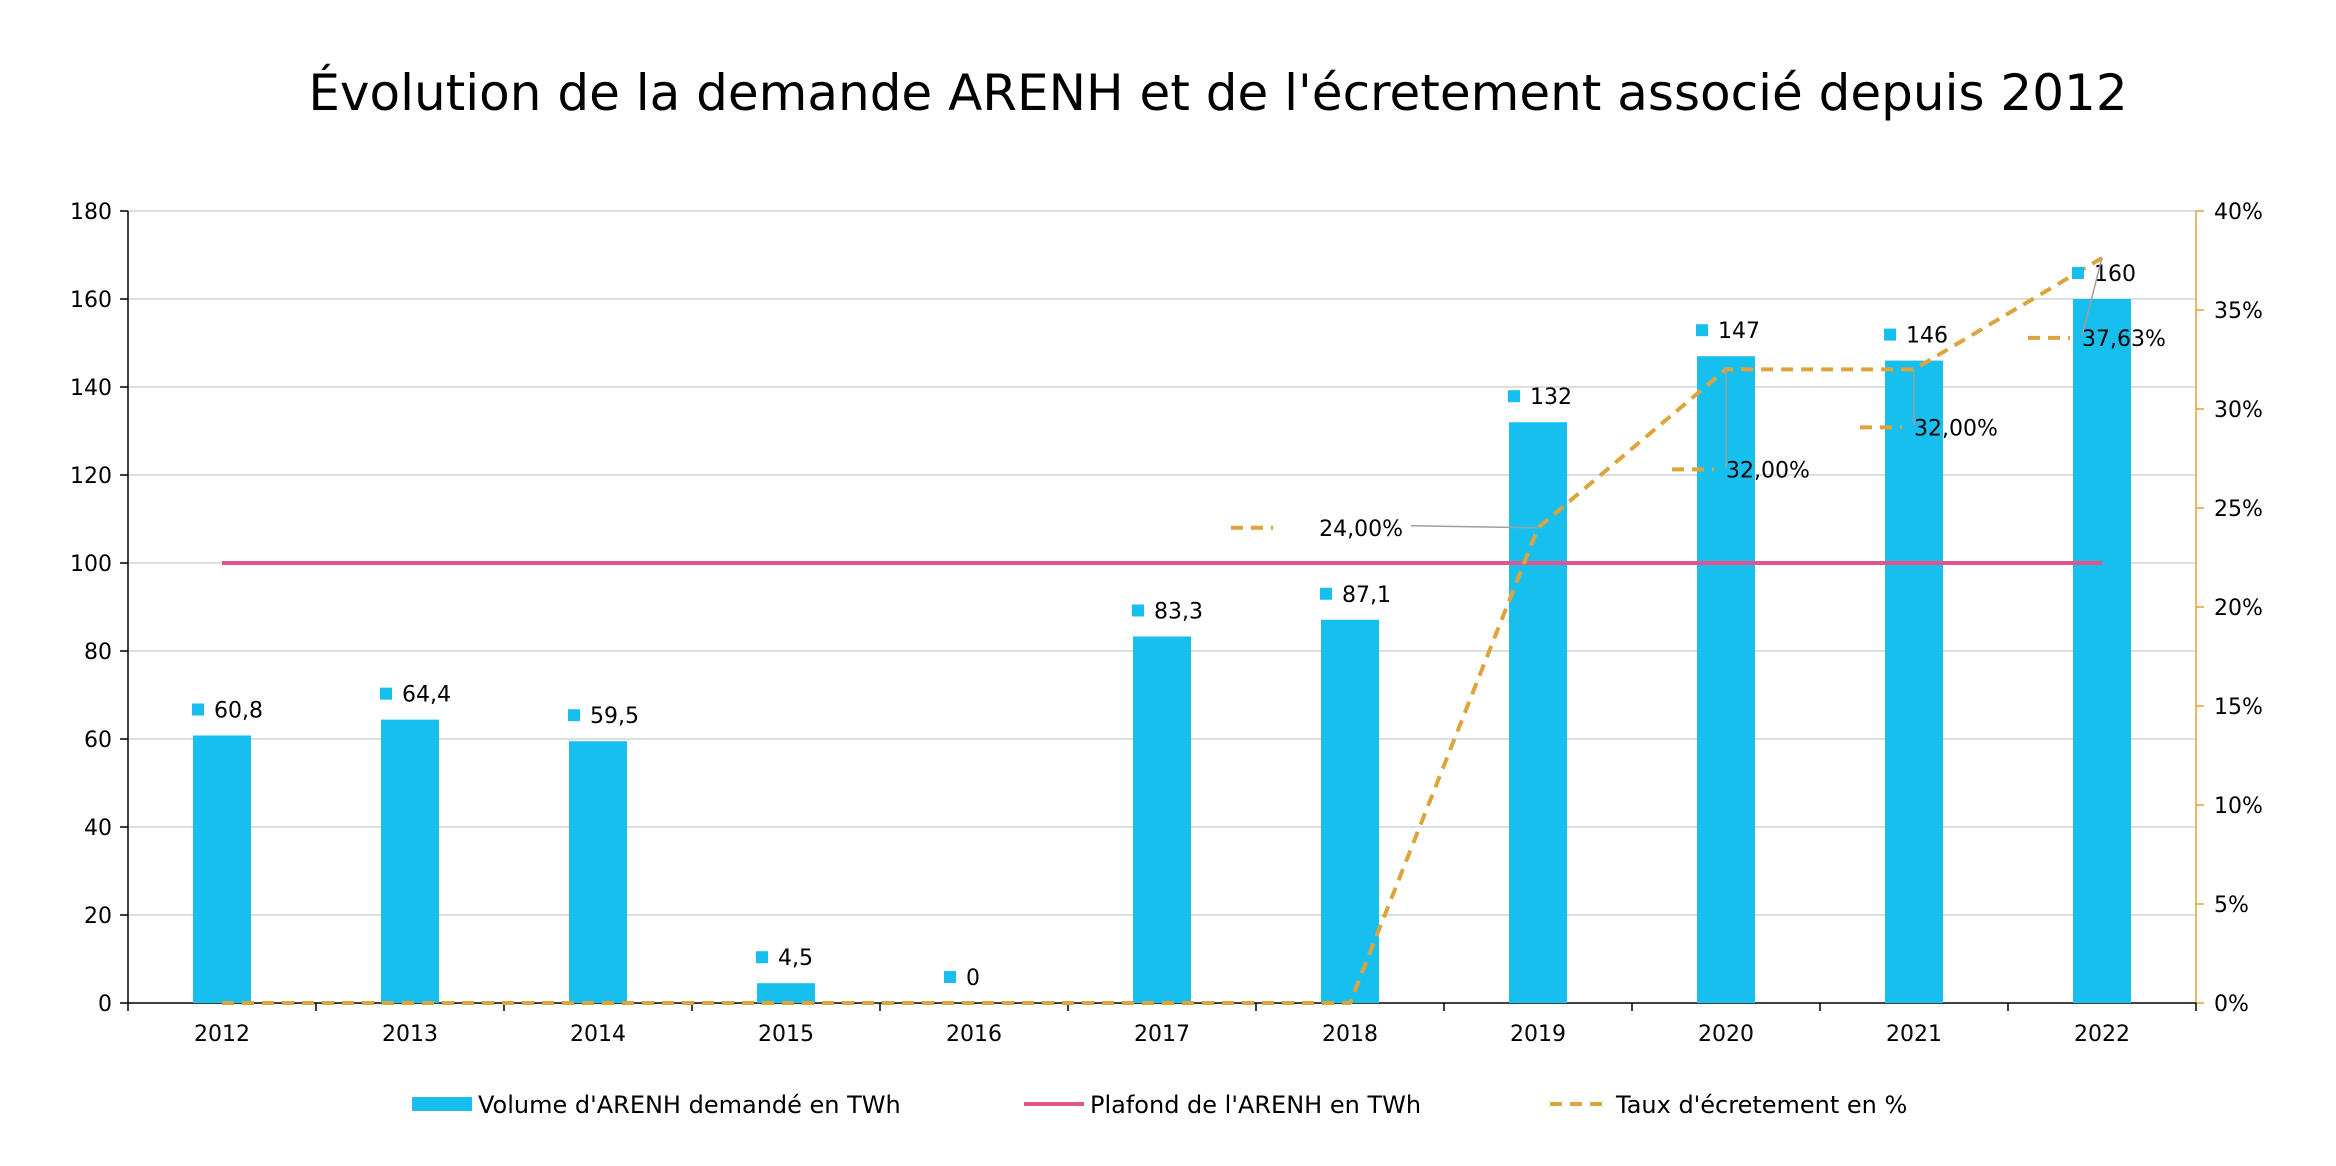 This screenshot has height=1166, width=2336. Describe the element at coordinates (91, 476) in the screenshot. I see `y-left-tick-label: 120` at that location.